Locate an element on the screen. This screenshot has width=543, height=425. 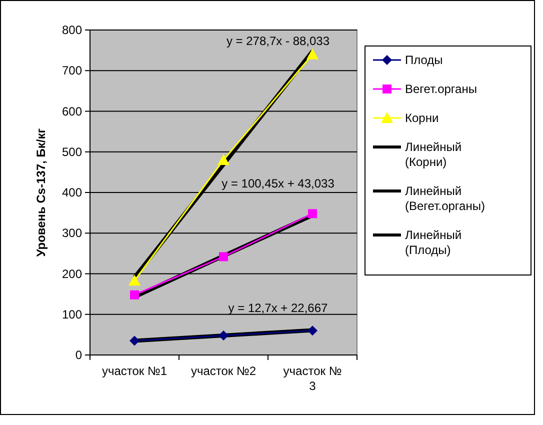
legend-label: Вегет.органы is located at coordinates (441, 89).